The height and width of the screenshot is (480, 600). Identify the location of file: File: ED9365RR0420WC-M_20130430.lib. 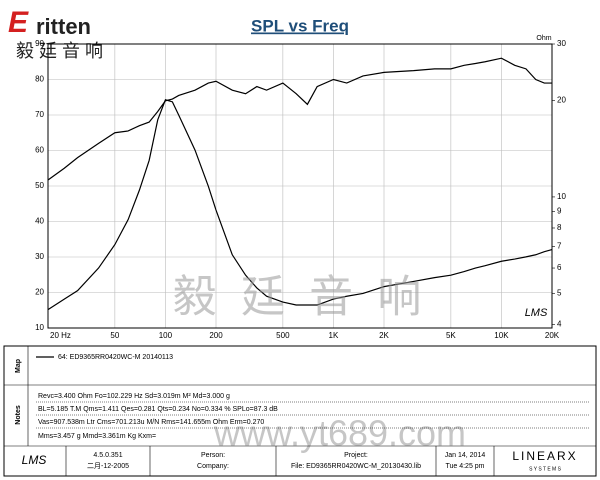
(356, 466).